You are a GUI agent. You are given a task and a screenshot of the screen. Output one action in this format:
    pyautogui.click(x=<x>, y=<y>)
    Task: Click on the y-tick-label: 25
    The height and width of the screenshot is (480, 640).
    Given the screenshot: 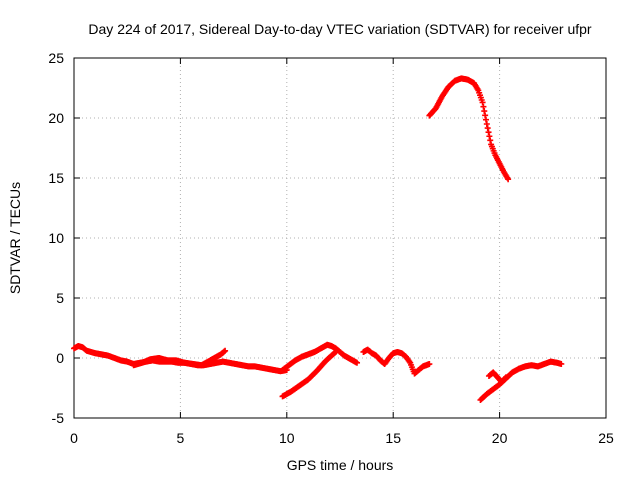 What is the action you would take?
    pyautogui.click(x=56, y=58)
    